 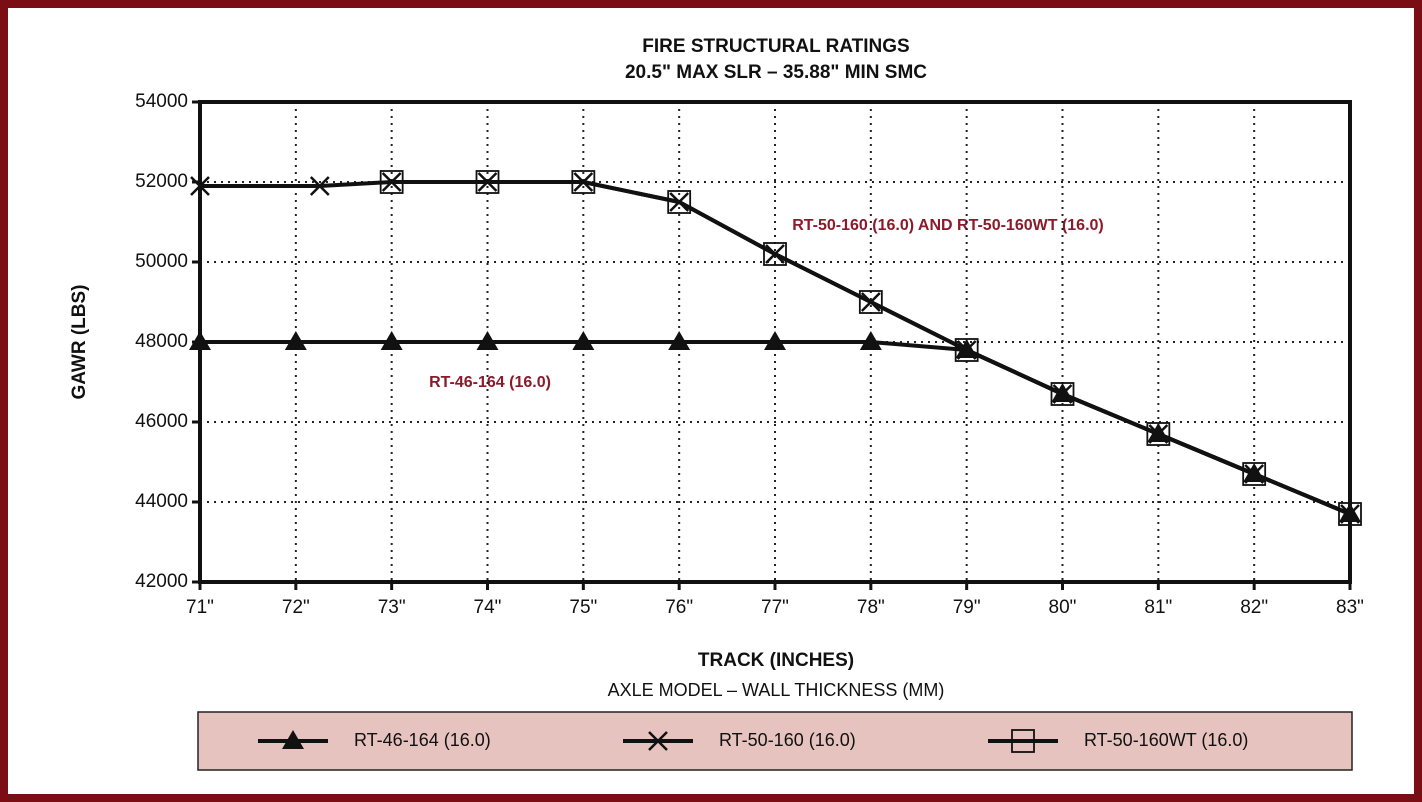 I want to click on y-tick-label: 52000, so click(x=161, y=181).